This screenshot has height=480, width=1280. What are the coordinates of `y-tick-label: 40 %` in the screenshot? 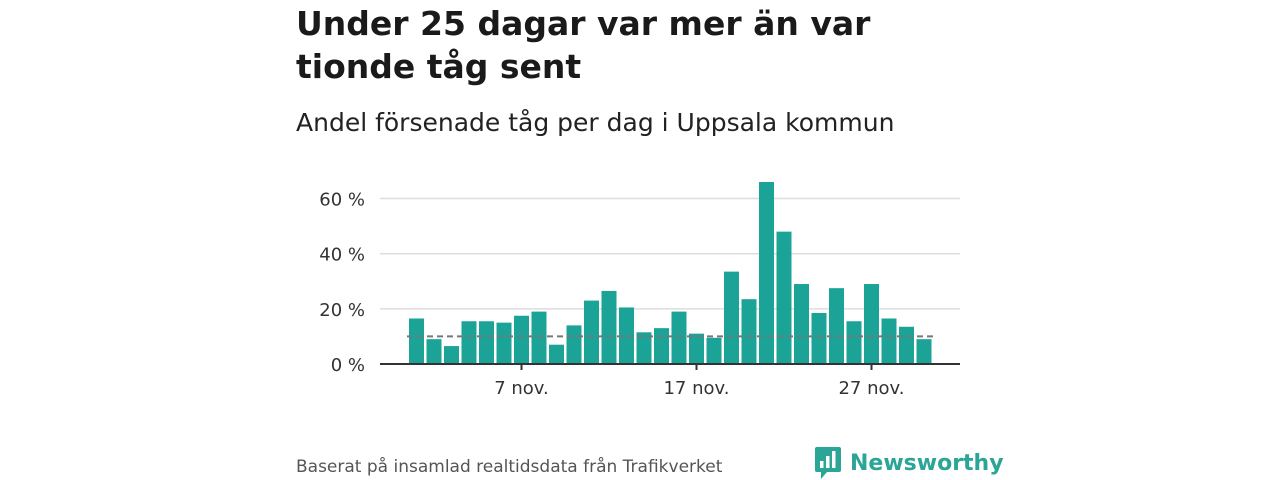 It's located at (342, 255).